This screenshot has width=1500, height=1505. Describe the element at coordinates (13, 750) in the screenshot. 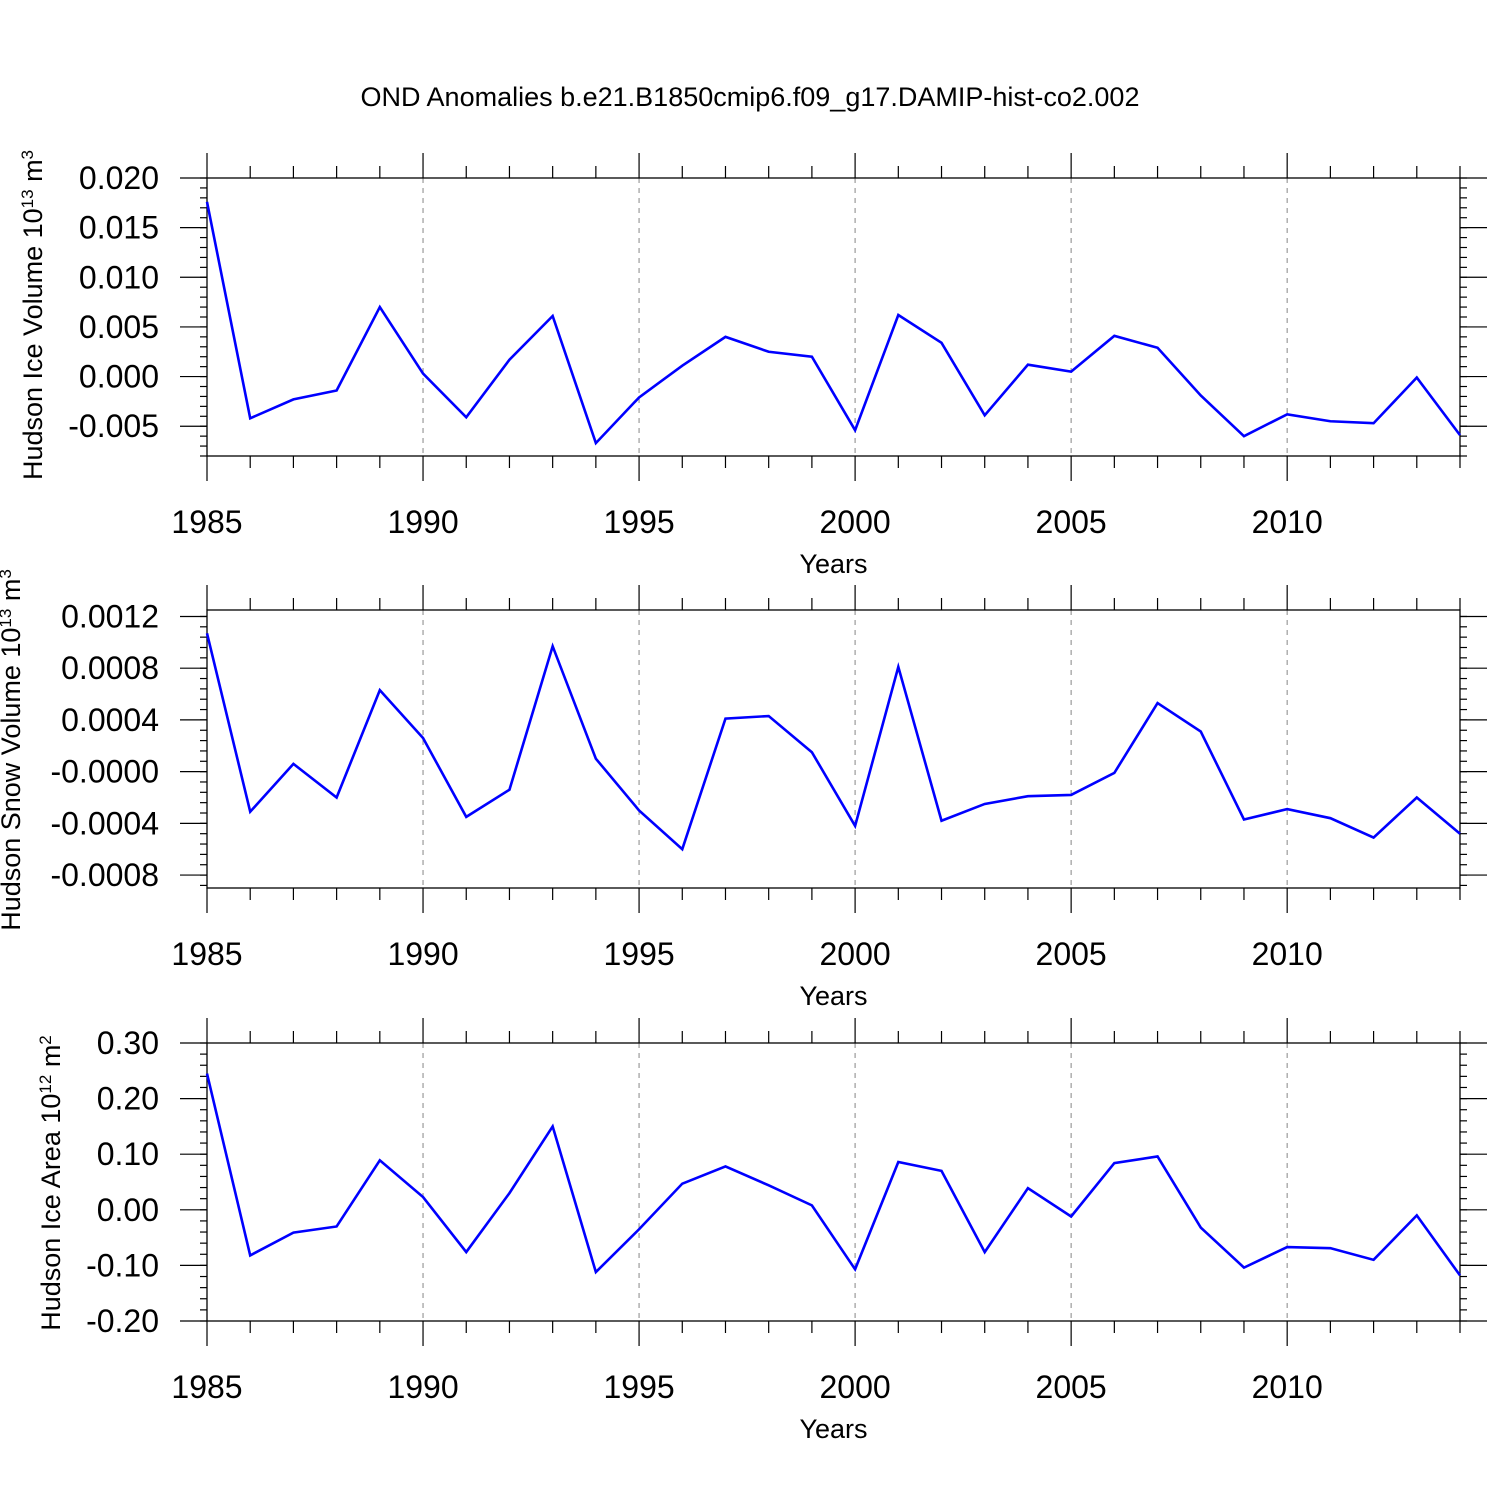

I see `y-axis-title: Hudson Snow Volume 1013 m3` at that location.